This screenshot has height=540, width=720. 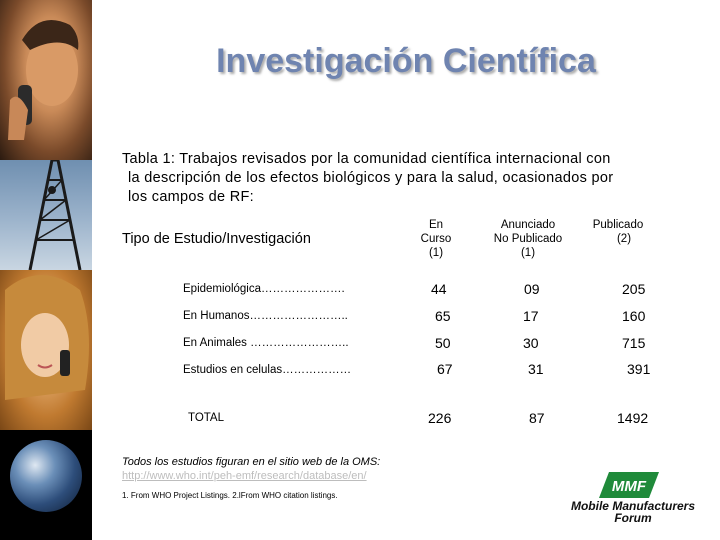 What do you see at coordinates (264, 289) in the screenshot?
I see `row-label-epidemiologica: Epidemiológica………………….` at bounding box center [264, 289].